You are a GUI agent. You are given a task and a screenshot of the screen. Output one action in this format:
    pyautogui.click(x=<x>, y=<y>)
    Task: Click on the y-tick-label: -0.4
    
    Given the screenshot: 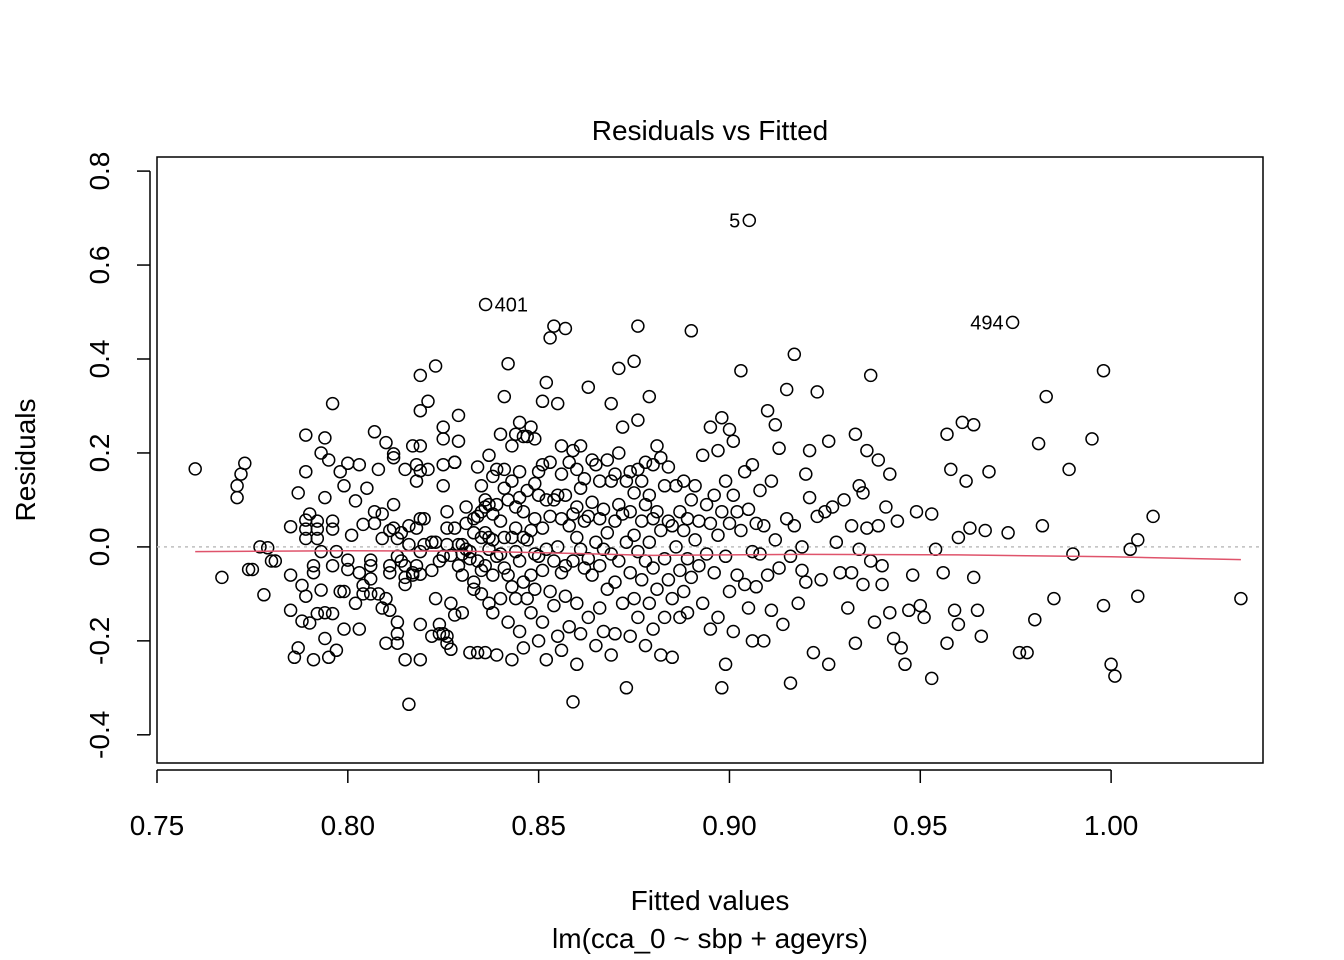 What is the action you would take?
    pyautogui.click(x=99, y=735)
    